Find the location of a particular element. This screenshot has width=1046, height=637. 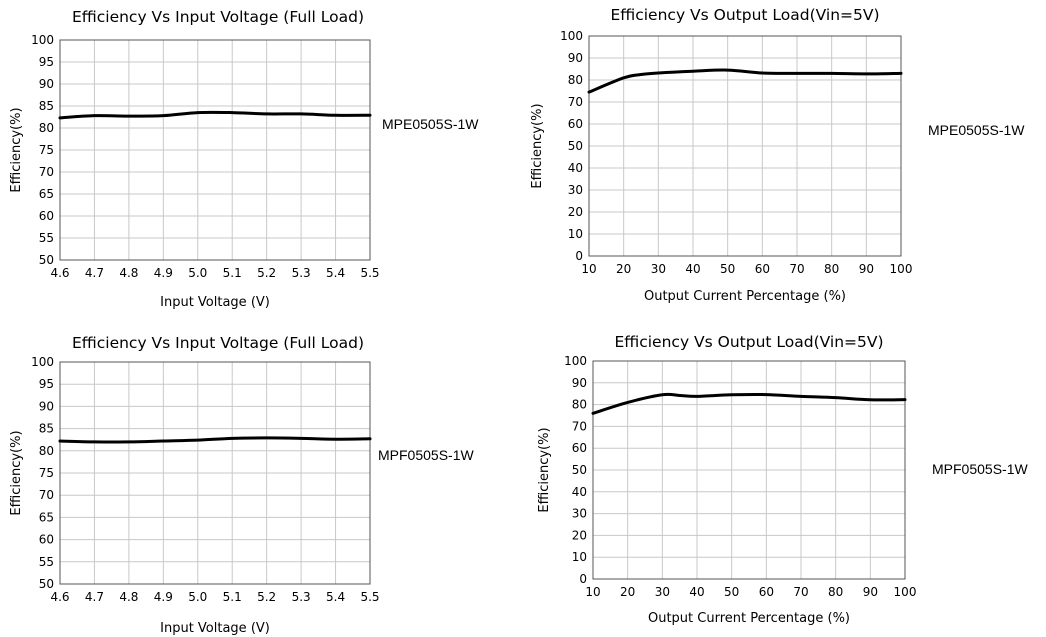

x-tick-label: 90 is located at coordinates (870, 592).